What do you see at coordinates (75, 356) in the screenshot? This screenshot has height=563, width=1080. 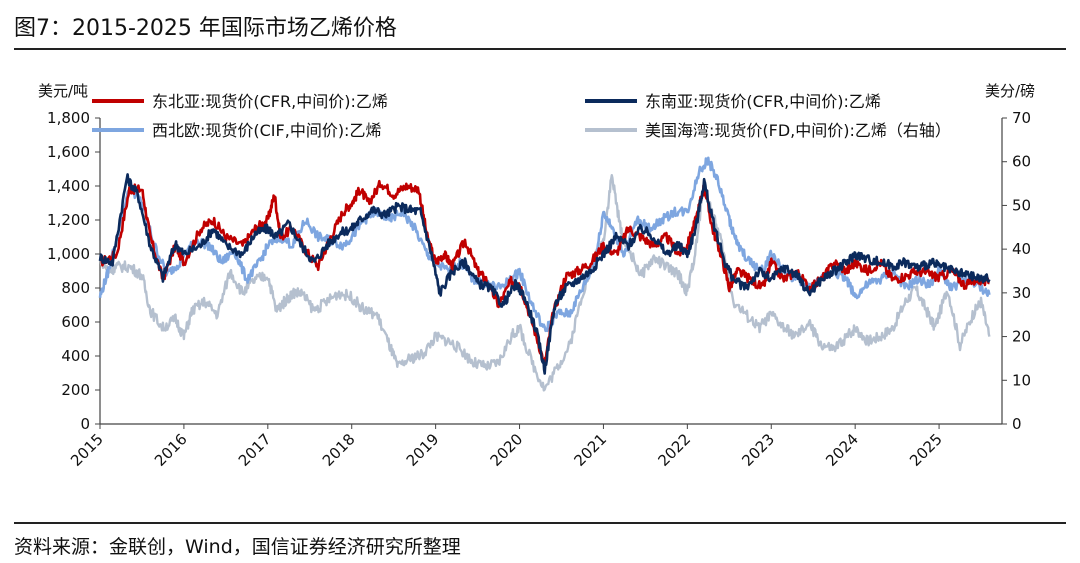 I see `left-tick-label: 400` at bounding box center [75, 356].